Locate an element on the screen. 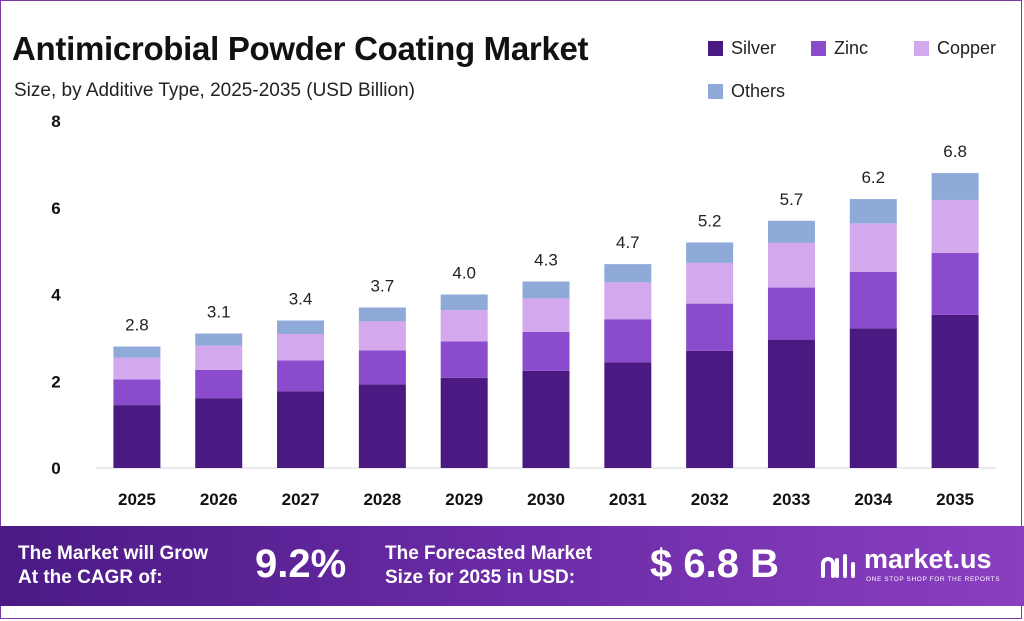 Image resolution: width=1024 pixels, height=621 pixels. data-label-total: 6.8 is located at coordinates (955, 151).